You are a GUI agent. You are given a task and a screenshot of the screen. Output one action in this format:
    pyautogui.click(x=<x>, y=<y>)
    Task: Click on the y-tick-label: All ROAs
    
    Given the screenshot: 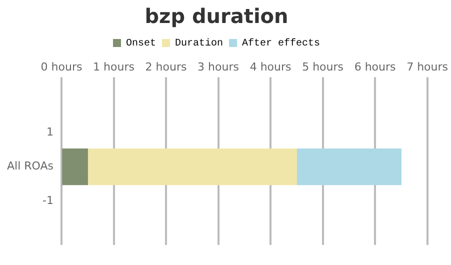 What is the action you would take?
    pyautogui.click(x=30, y=166)
    